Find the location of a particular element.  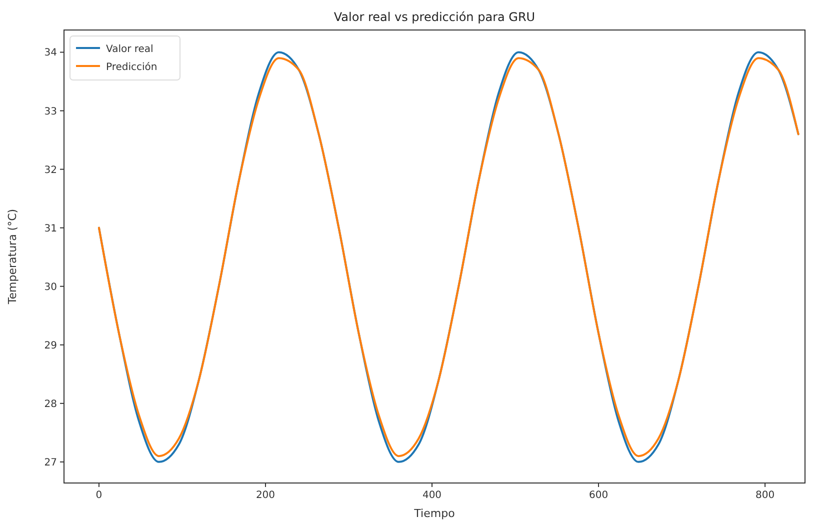

chart-title: Valor real vs predicción para GRU is located at coordinates (435, 17).